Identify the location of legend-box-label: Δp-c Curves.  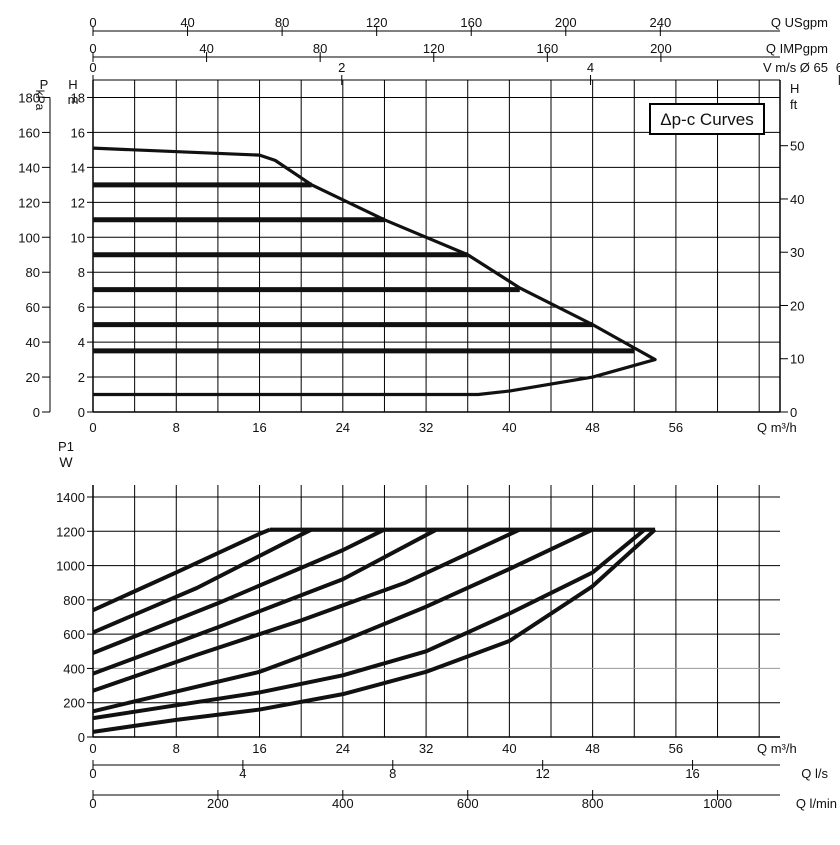
(707, 119).